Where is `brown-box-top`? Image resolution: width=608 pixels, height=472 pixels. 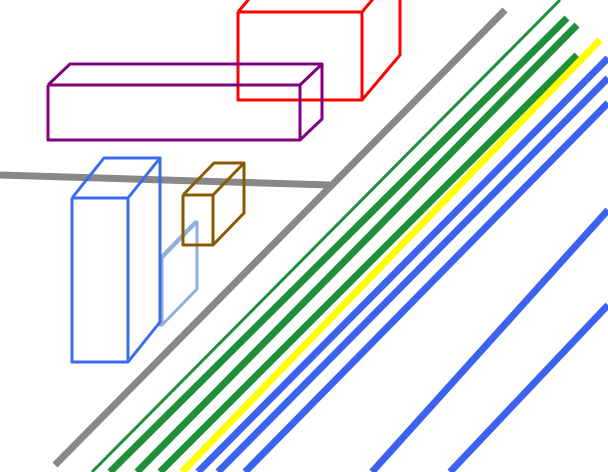
brown-box-top is located at coordinates (213, 179).